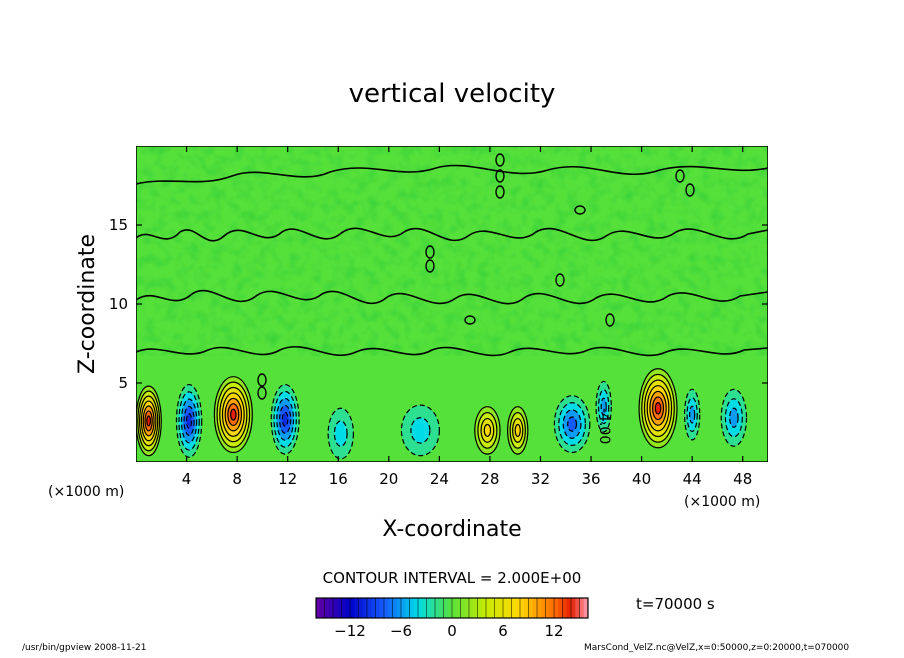  Describe the element at coordinates (86, 492) in the screenshot. I see `x-unit-left: (×1000 m)` at that location.